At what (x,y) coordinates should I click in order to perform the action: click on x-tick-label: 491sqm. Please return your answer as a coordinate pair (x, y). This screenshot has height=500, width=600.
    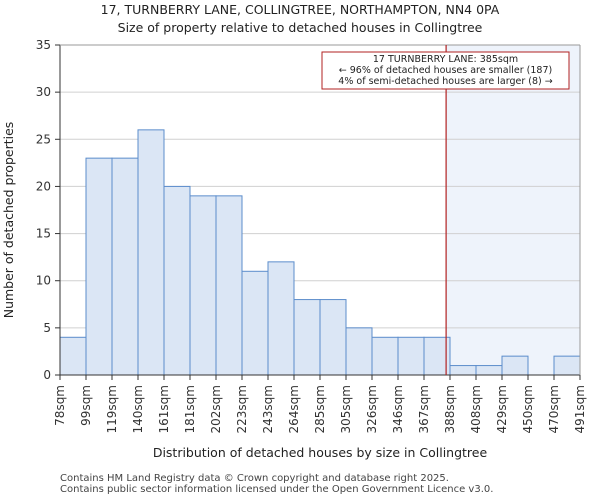
    Looking at the image, I should click on (580, 409).